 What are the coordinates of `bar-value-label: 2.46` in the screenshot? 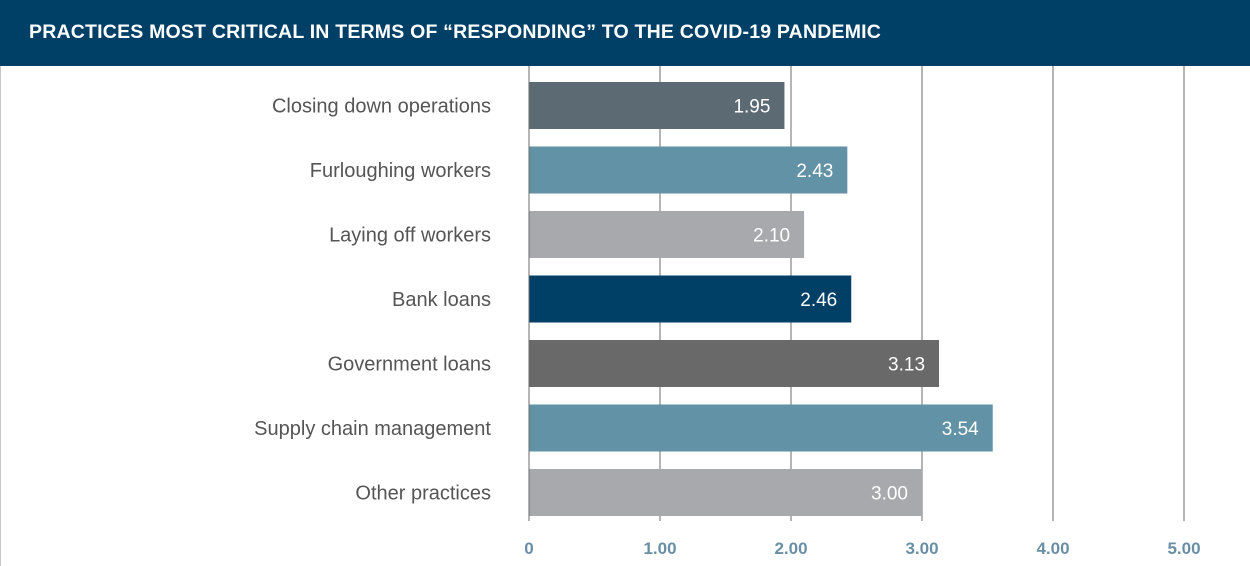 It's located at (818, 300).